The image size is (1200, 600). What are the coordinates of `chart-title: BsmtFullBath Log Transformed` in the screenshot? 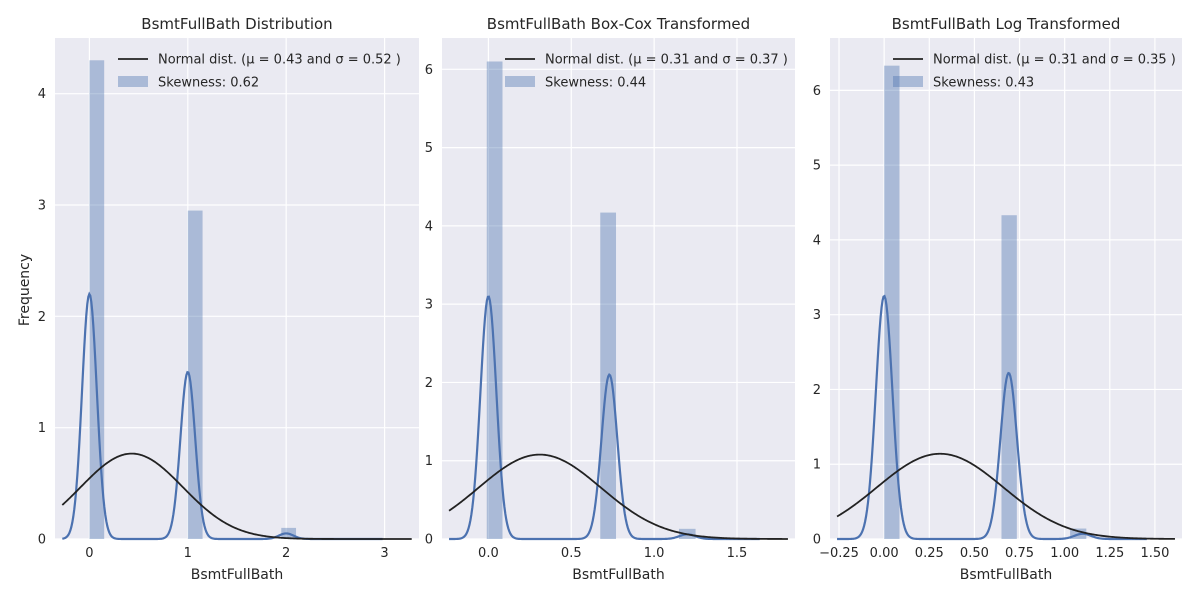 It's located at (1006, 24).